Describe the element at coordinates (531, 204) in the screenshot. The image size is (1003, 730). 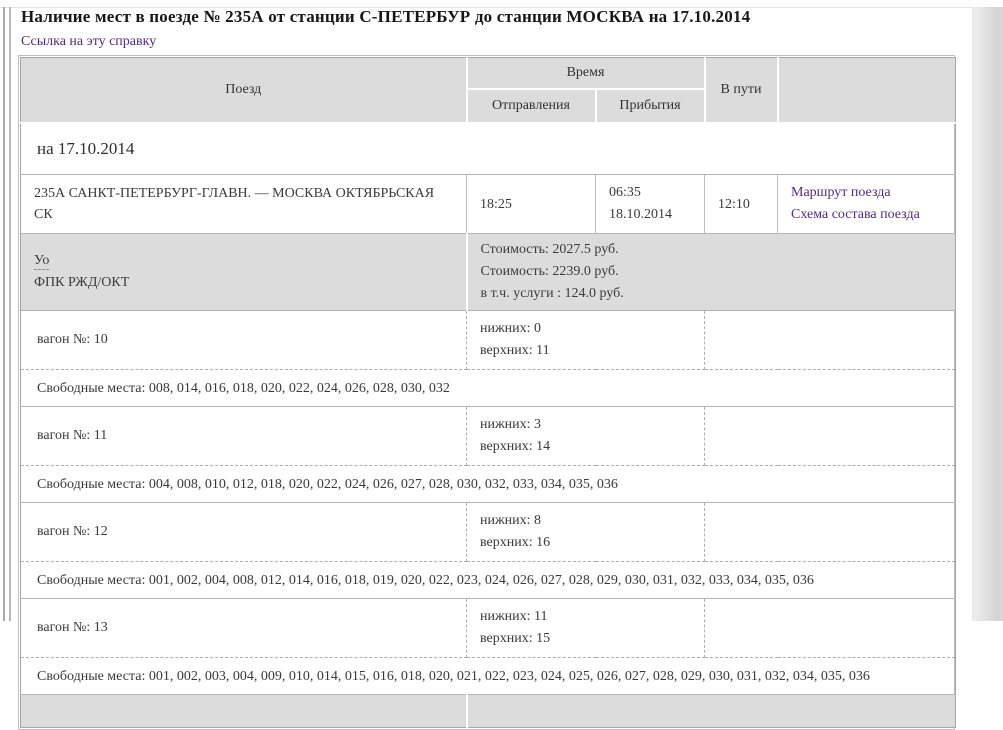
I see `departure-time: 18:25` at that location.